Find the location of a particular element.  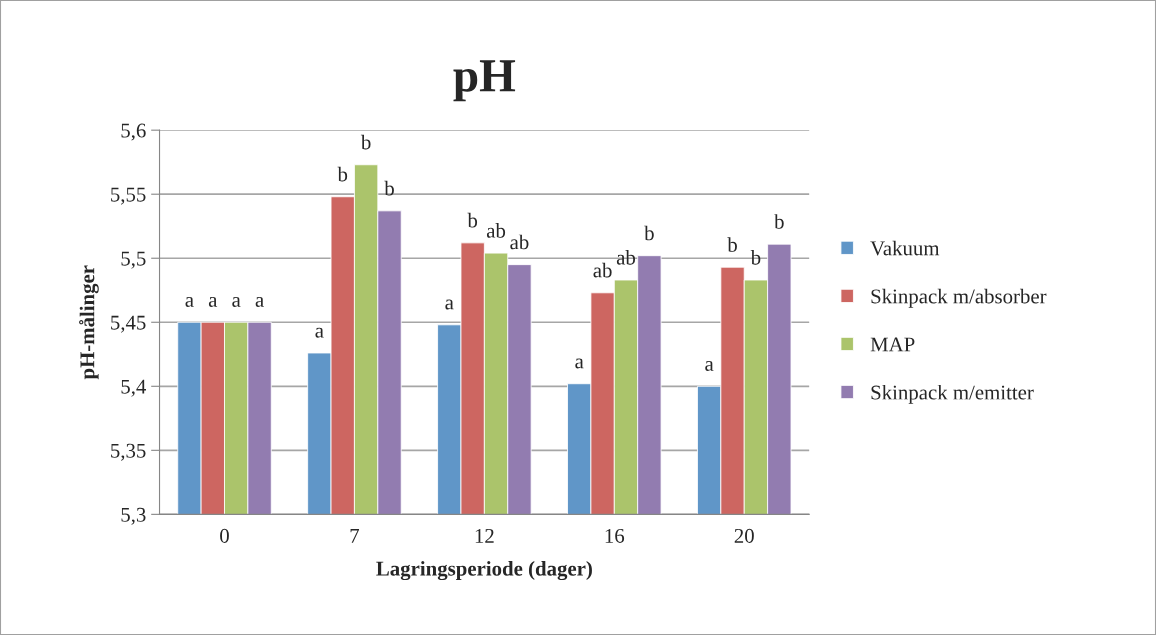

legend-label: Vakuum is located at coordinates (905, 248).